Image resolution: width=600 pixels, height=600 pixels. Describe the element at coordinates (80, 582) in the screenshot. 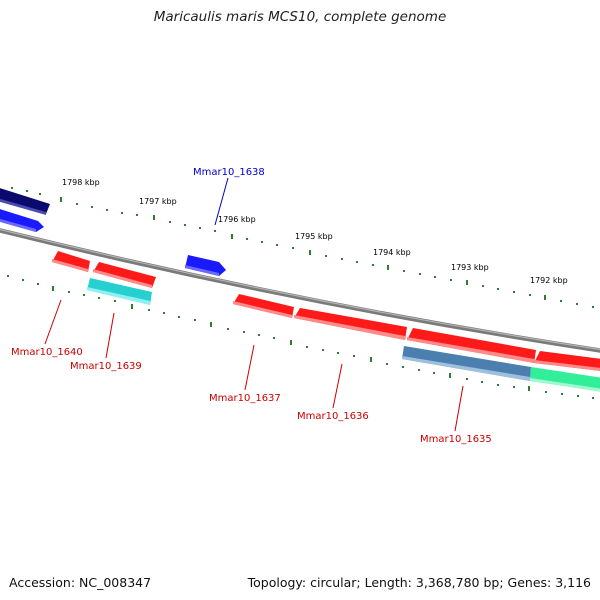

I see `accession-text: Accession: NC_008347` at that location.